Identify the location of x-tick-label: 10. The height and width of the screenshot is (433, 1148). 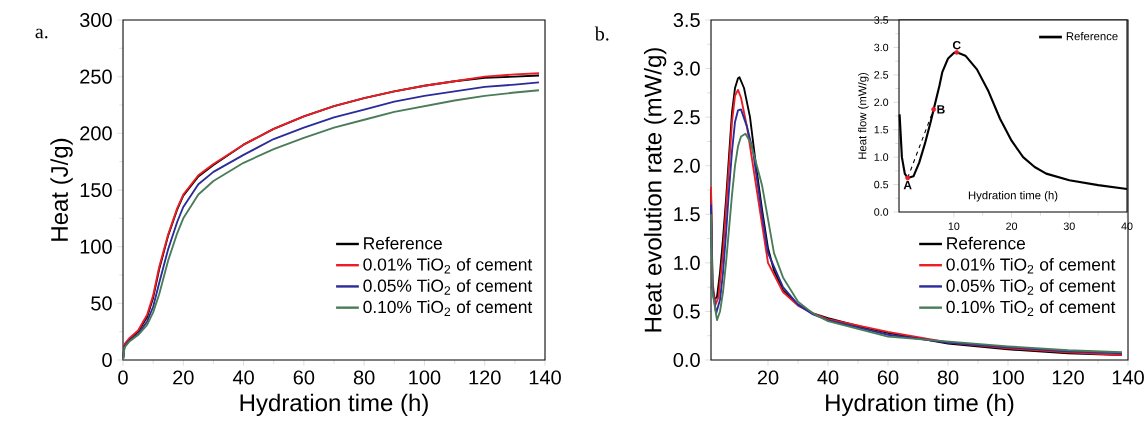
(954, 226).